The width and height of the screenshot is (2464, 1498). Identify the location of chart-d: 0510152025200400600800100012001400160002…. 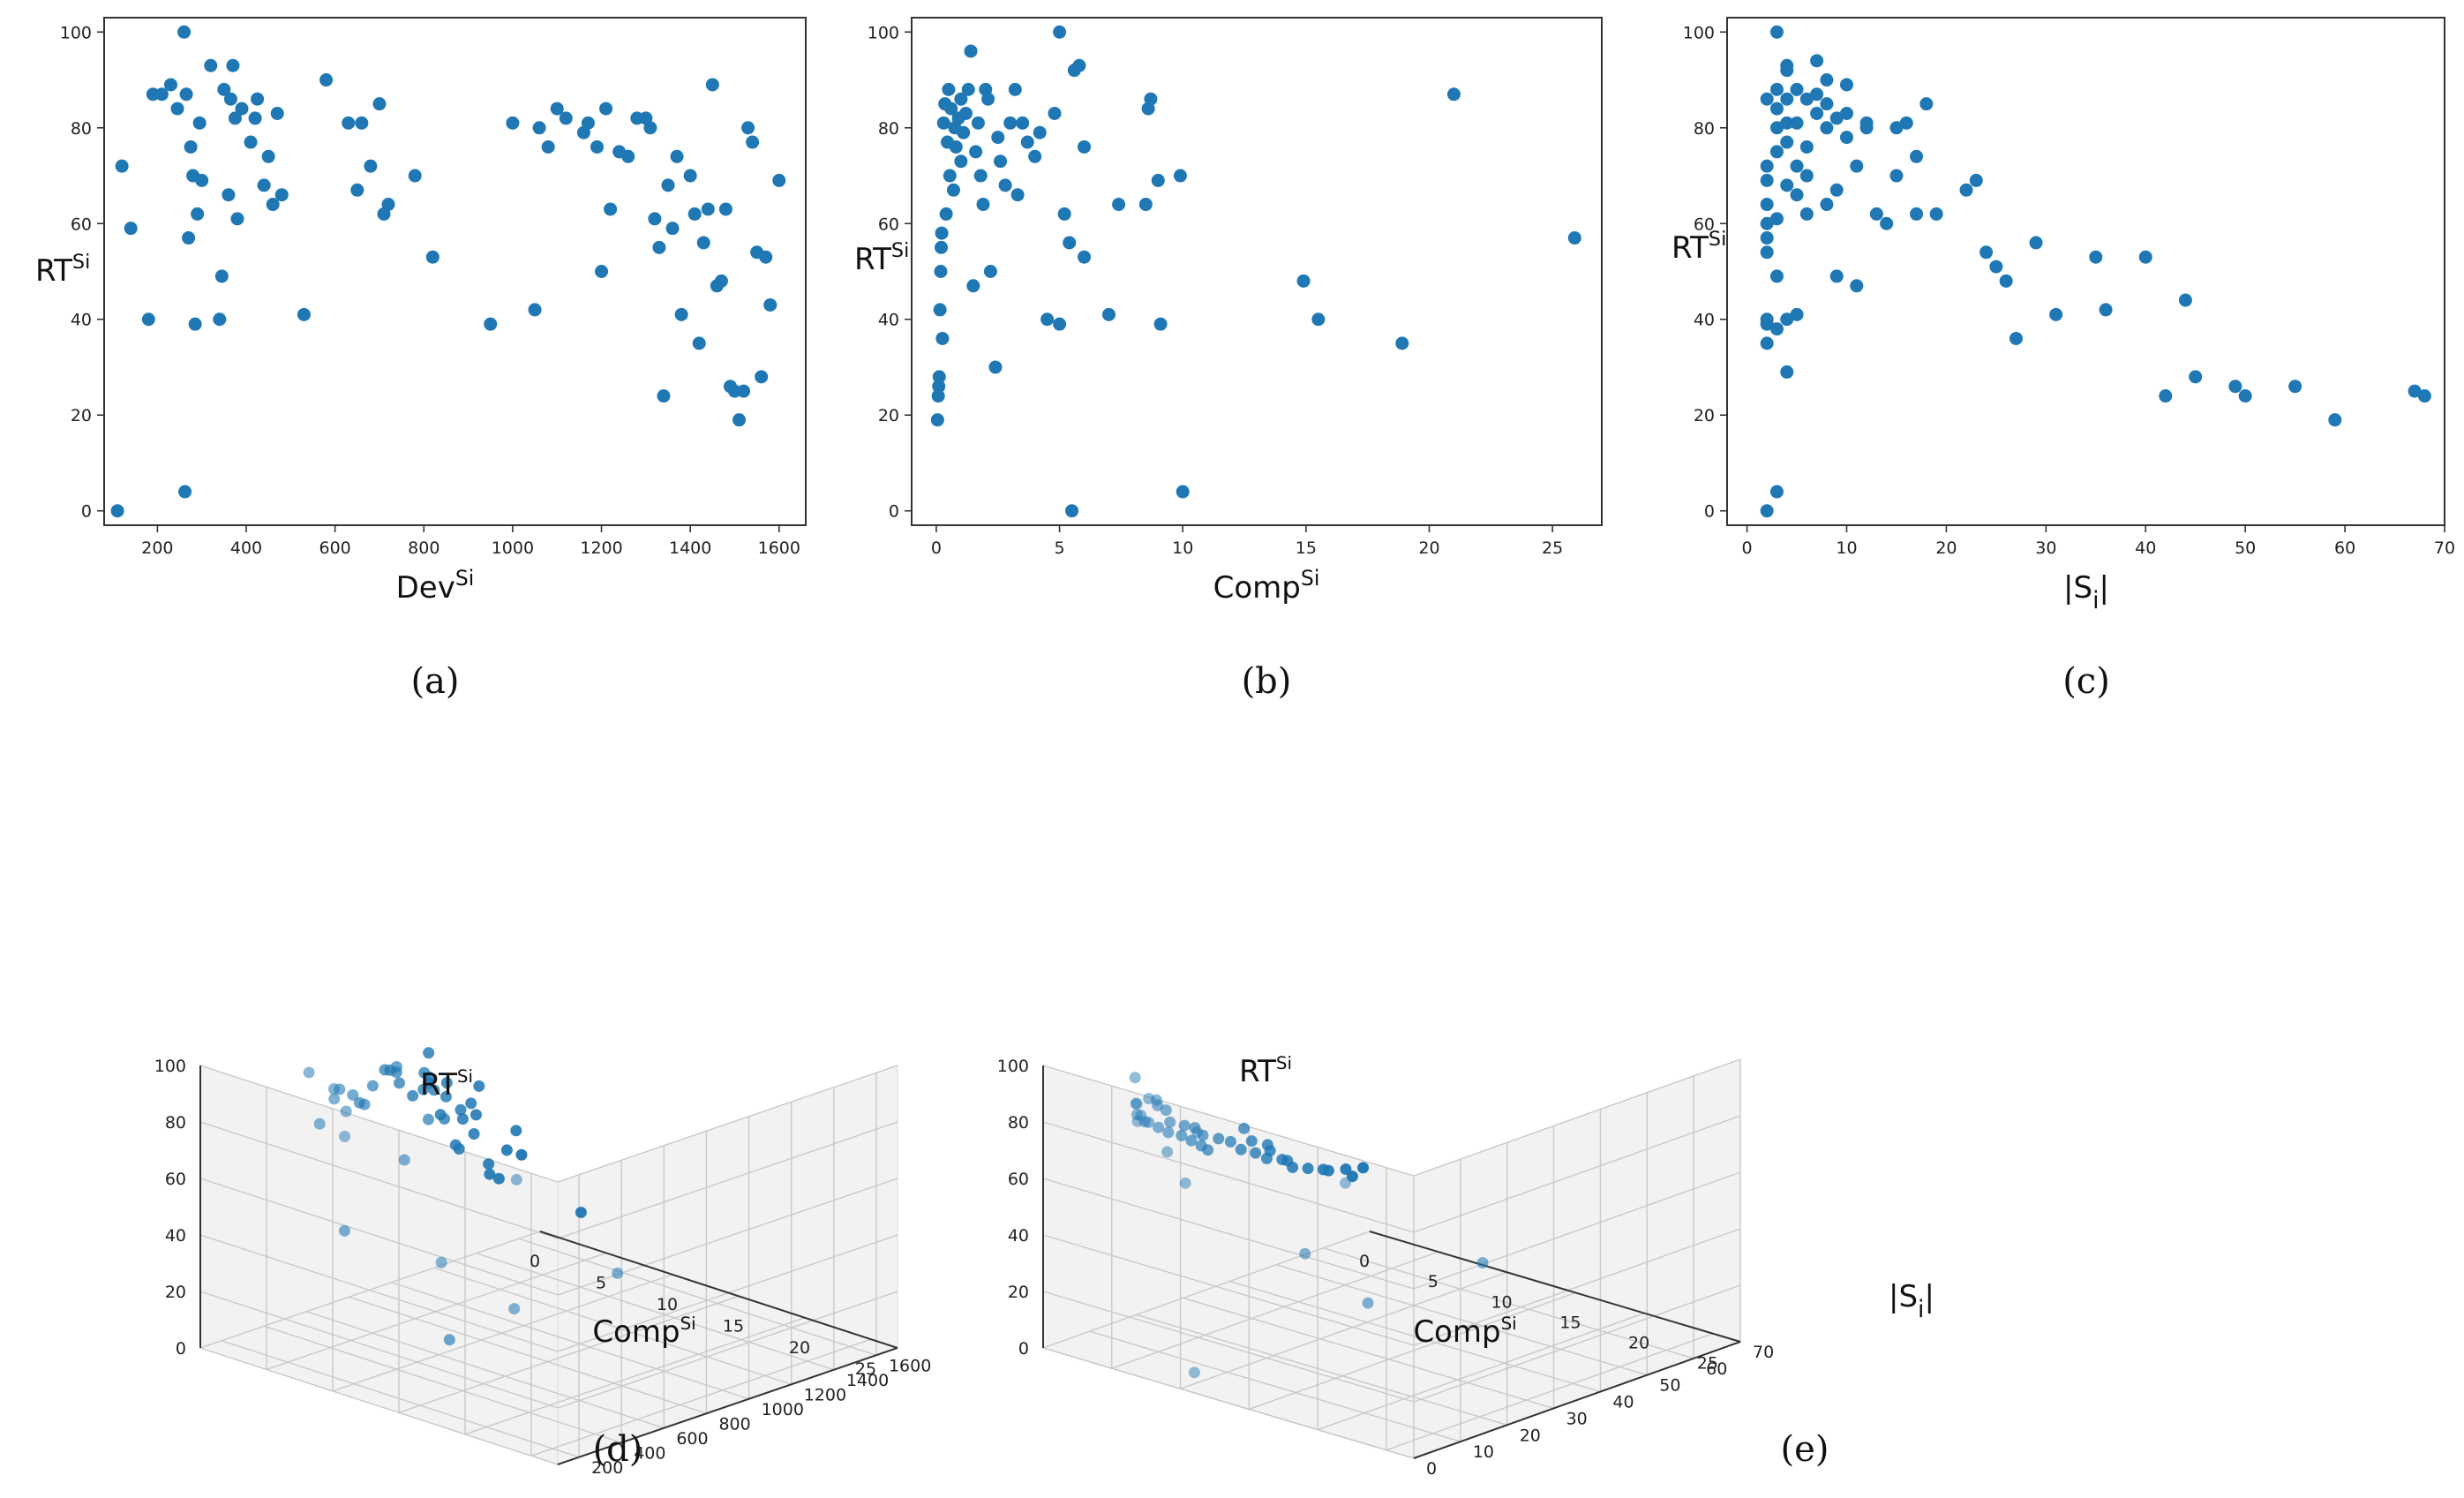
(650, 1262).